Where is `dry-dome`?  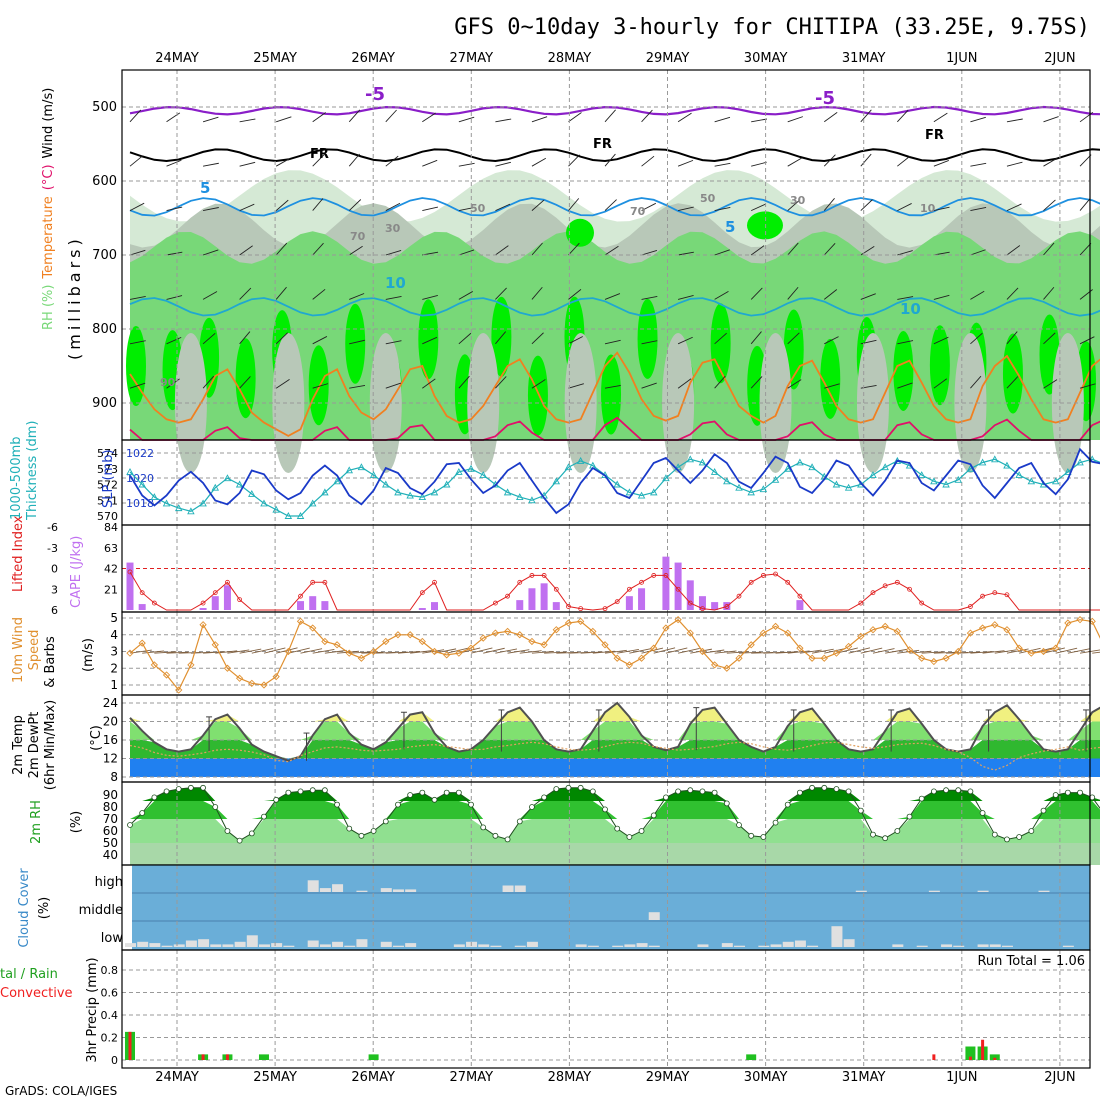 dry-dome is located at coordinates (190, 403).